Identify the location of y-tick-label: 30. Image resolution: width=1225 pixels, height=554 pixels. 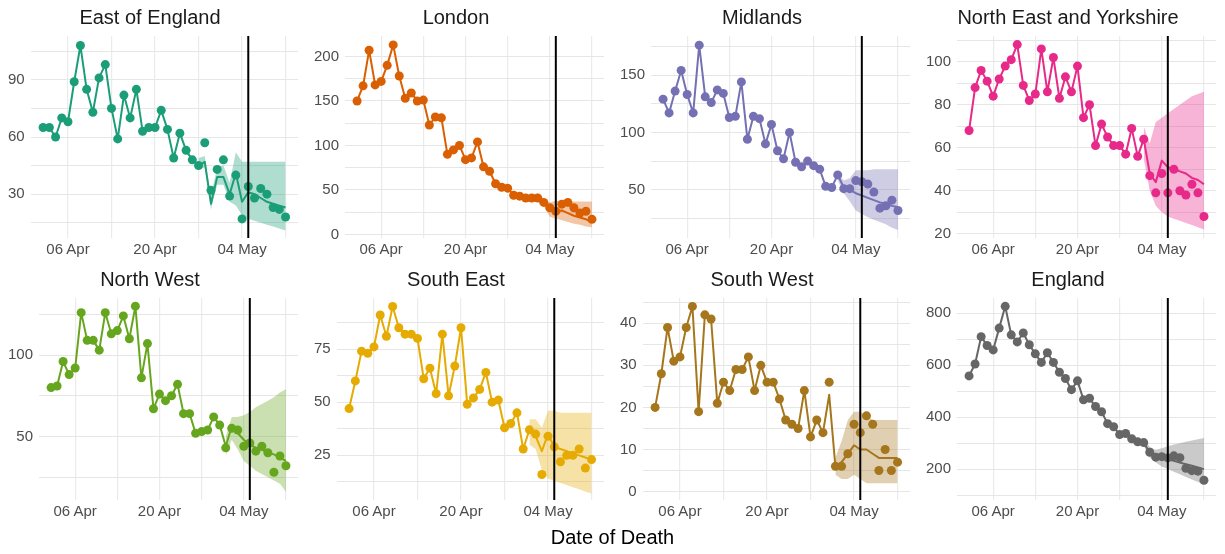
(16, 193).